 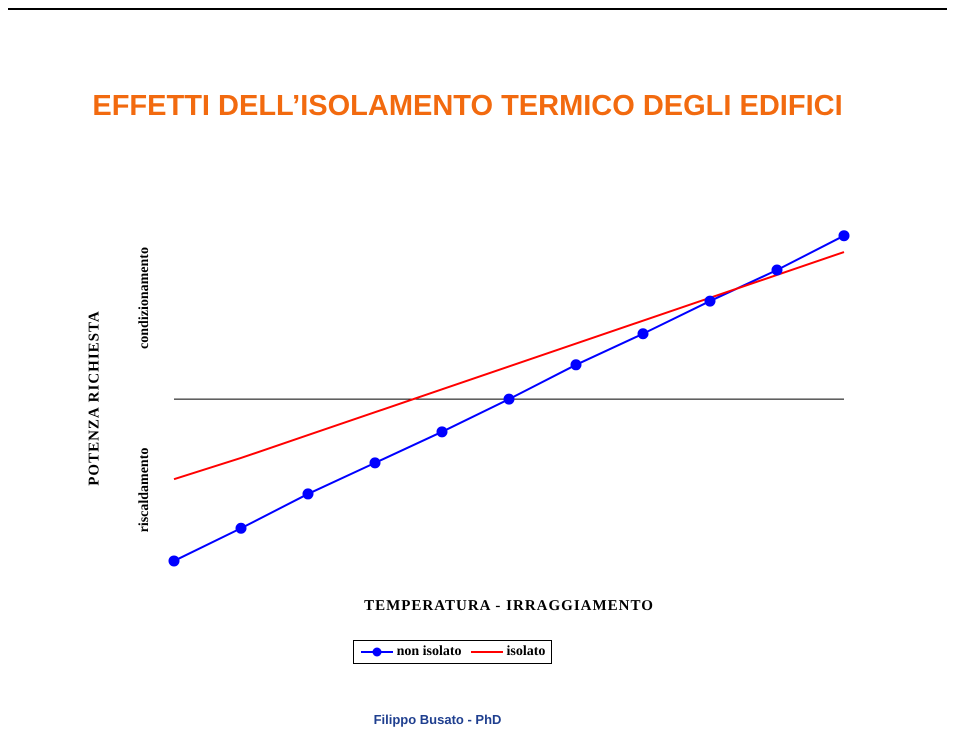 I want to click on x-axis-title: TEMPERATURA - IRRAGGIAMENTO, so click(x=509, y=606).